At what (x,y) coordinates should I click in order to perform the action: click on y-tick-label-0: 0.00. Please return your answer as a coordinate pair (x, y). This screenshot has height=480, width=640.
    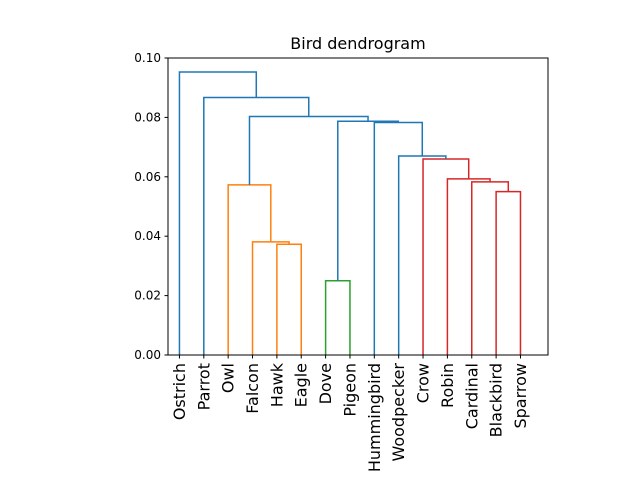
    Looking at the image, I should click on (147, 355).